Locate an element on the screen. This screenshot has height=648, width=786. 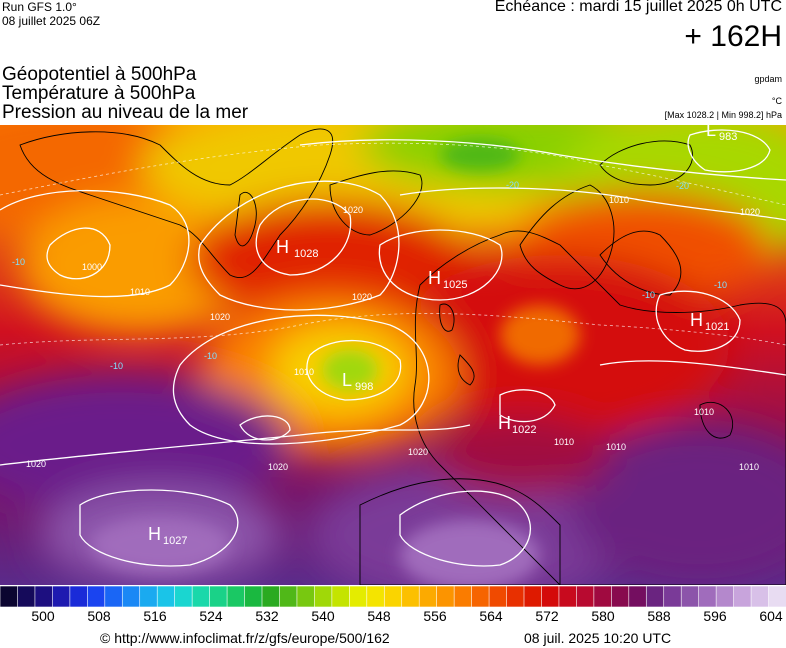
pressure-center: H 1022 is located at coordinates (517, 424).